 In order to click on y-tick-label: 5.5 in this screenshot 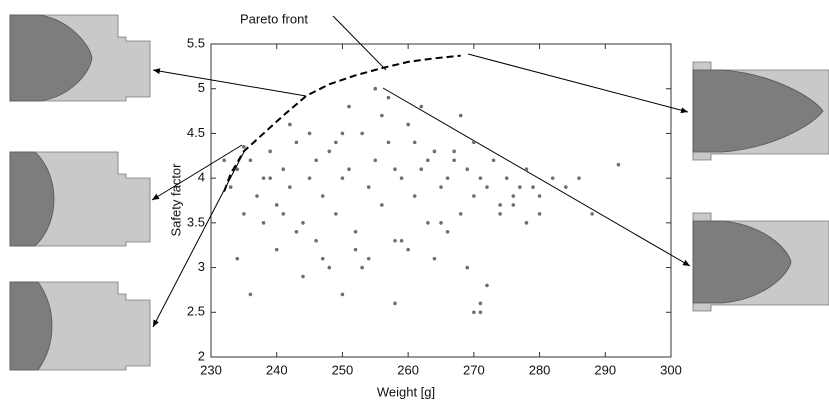, I will do `click(196, 42)`.